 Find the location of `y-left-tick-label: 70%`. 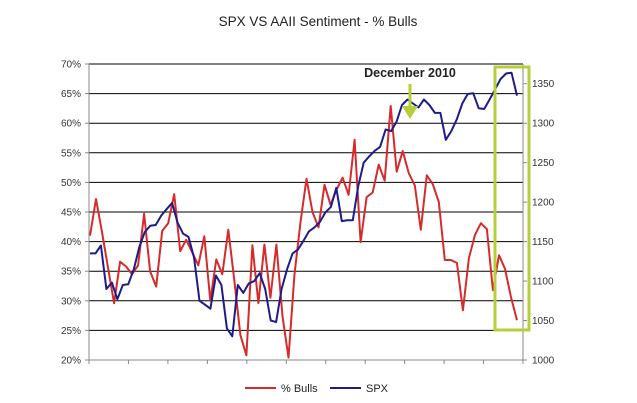

y-left-tick-label: 70% is located at coordinates (71, 65).